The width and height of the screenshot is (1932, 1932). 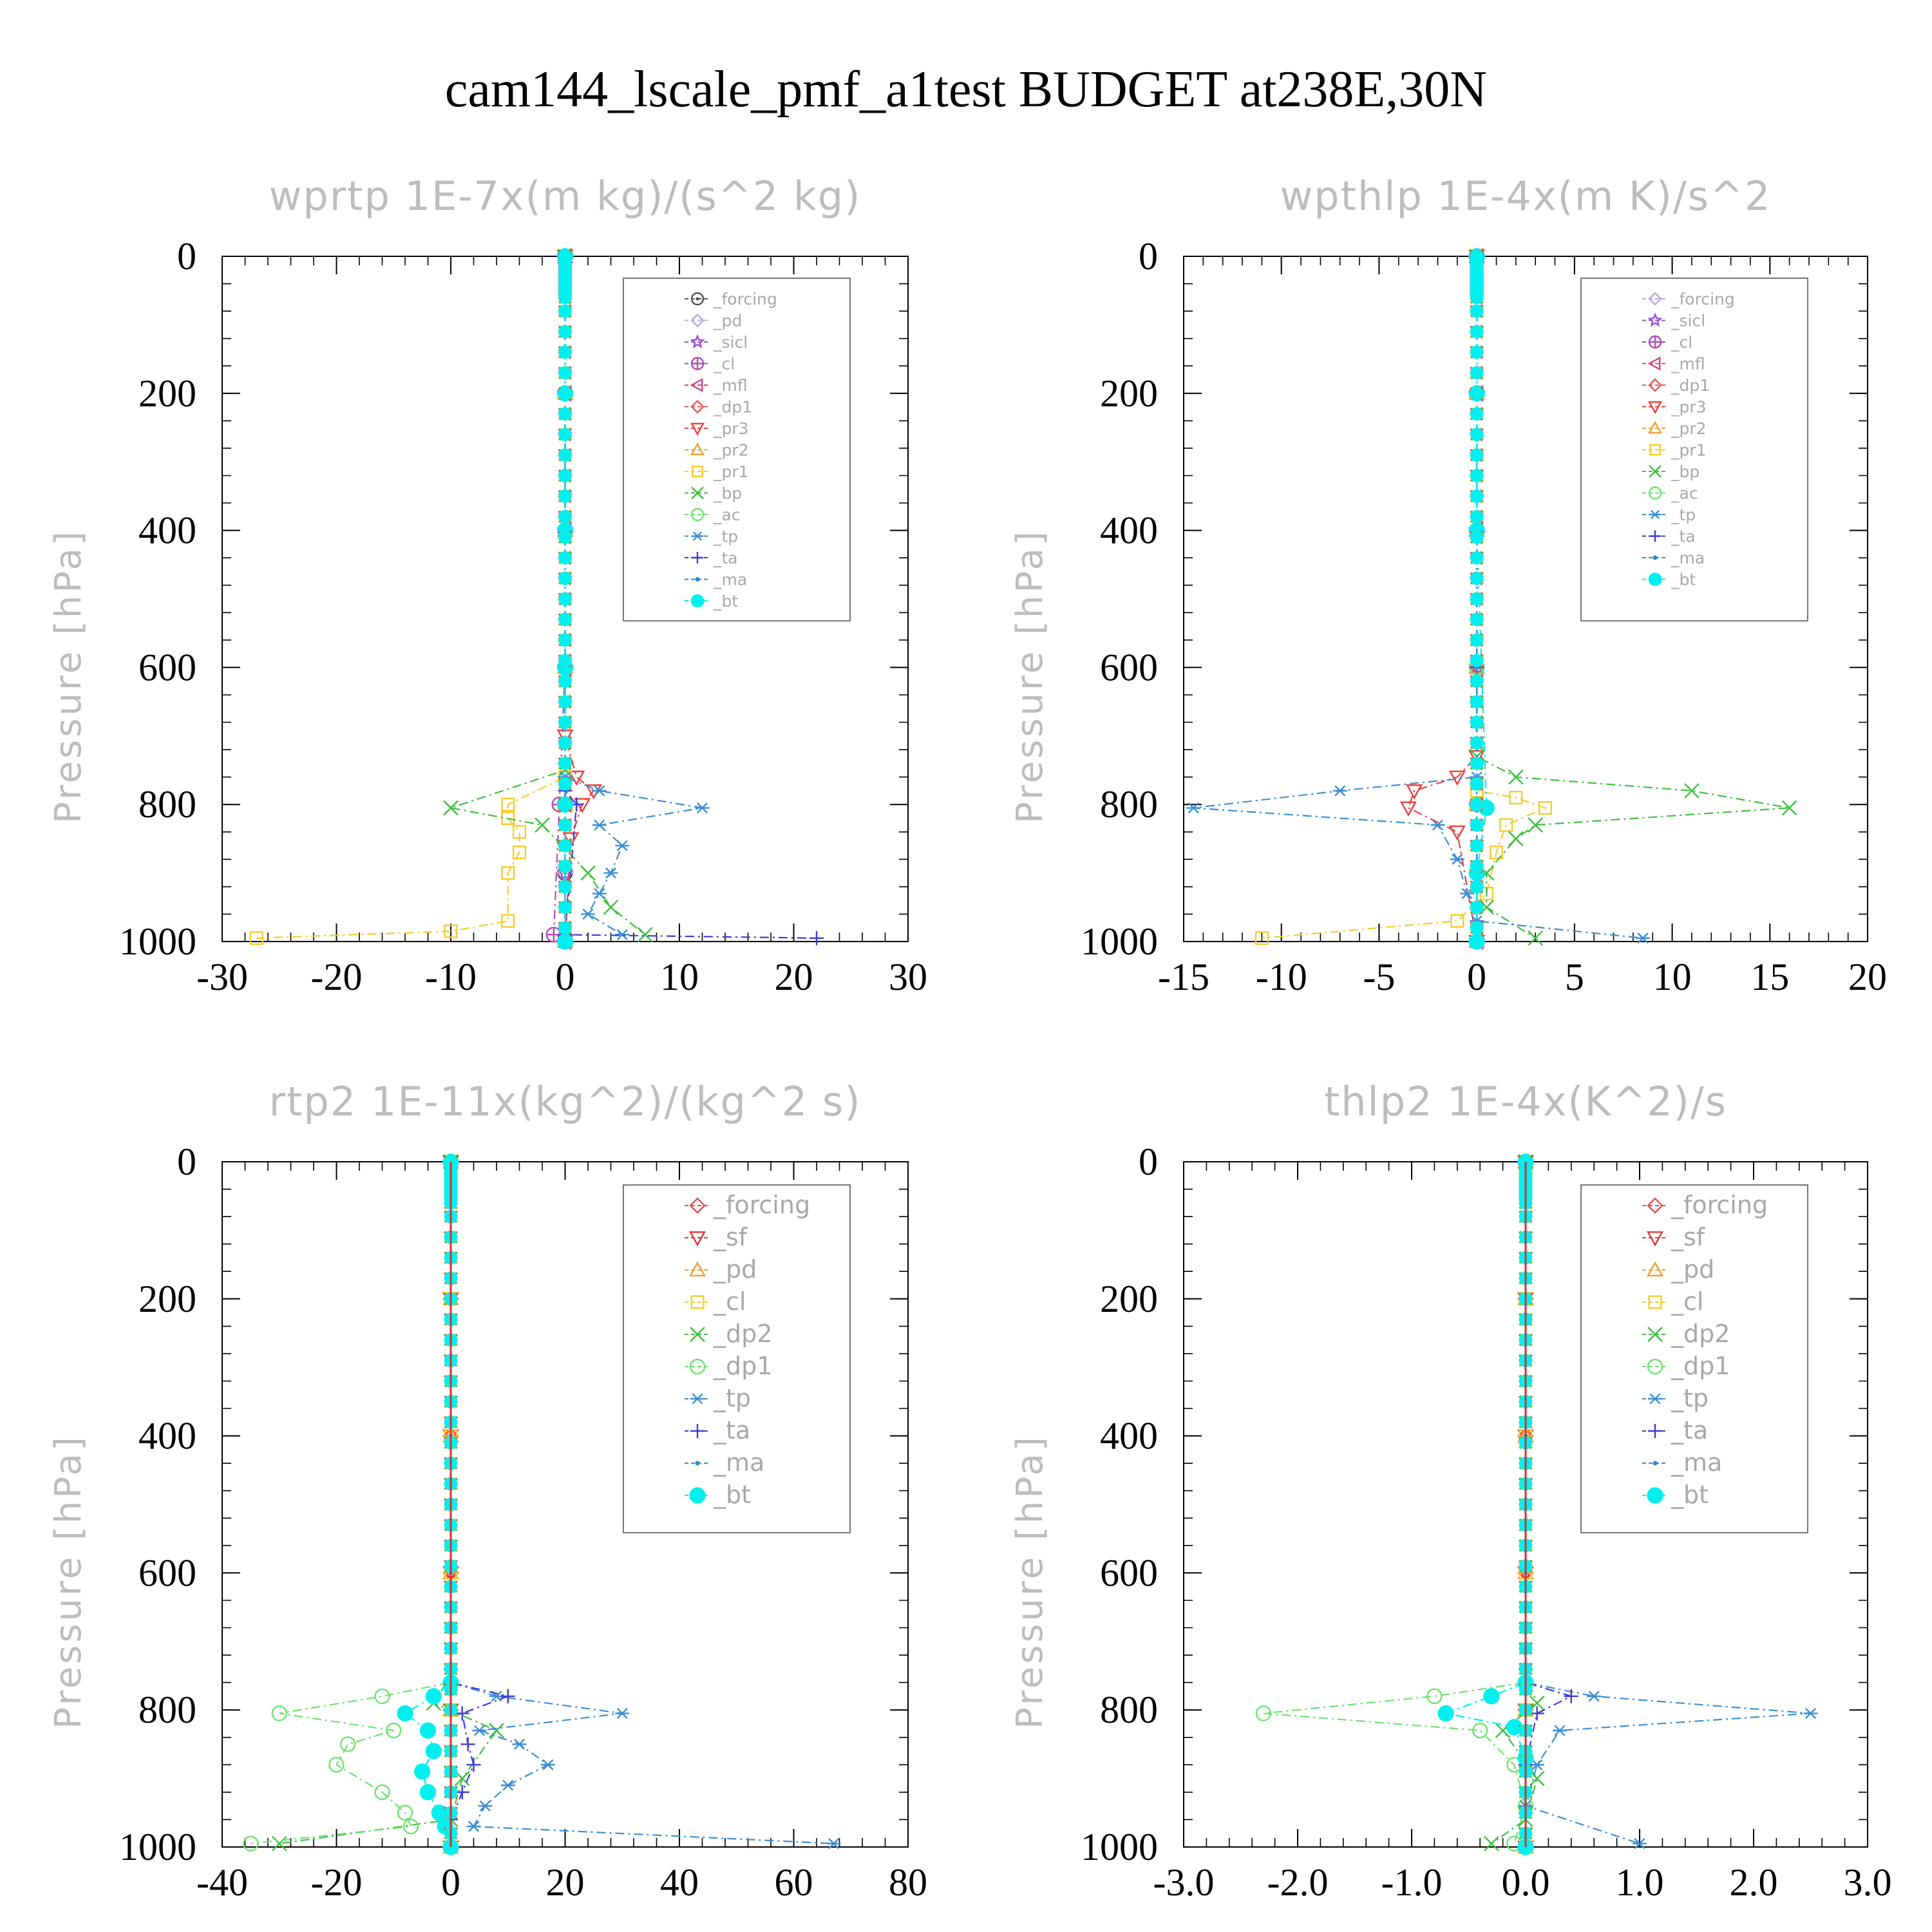 I want to click on legend-label: _tp, so click(x=1684, y=515).